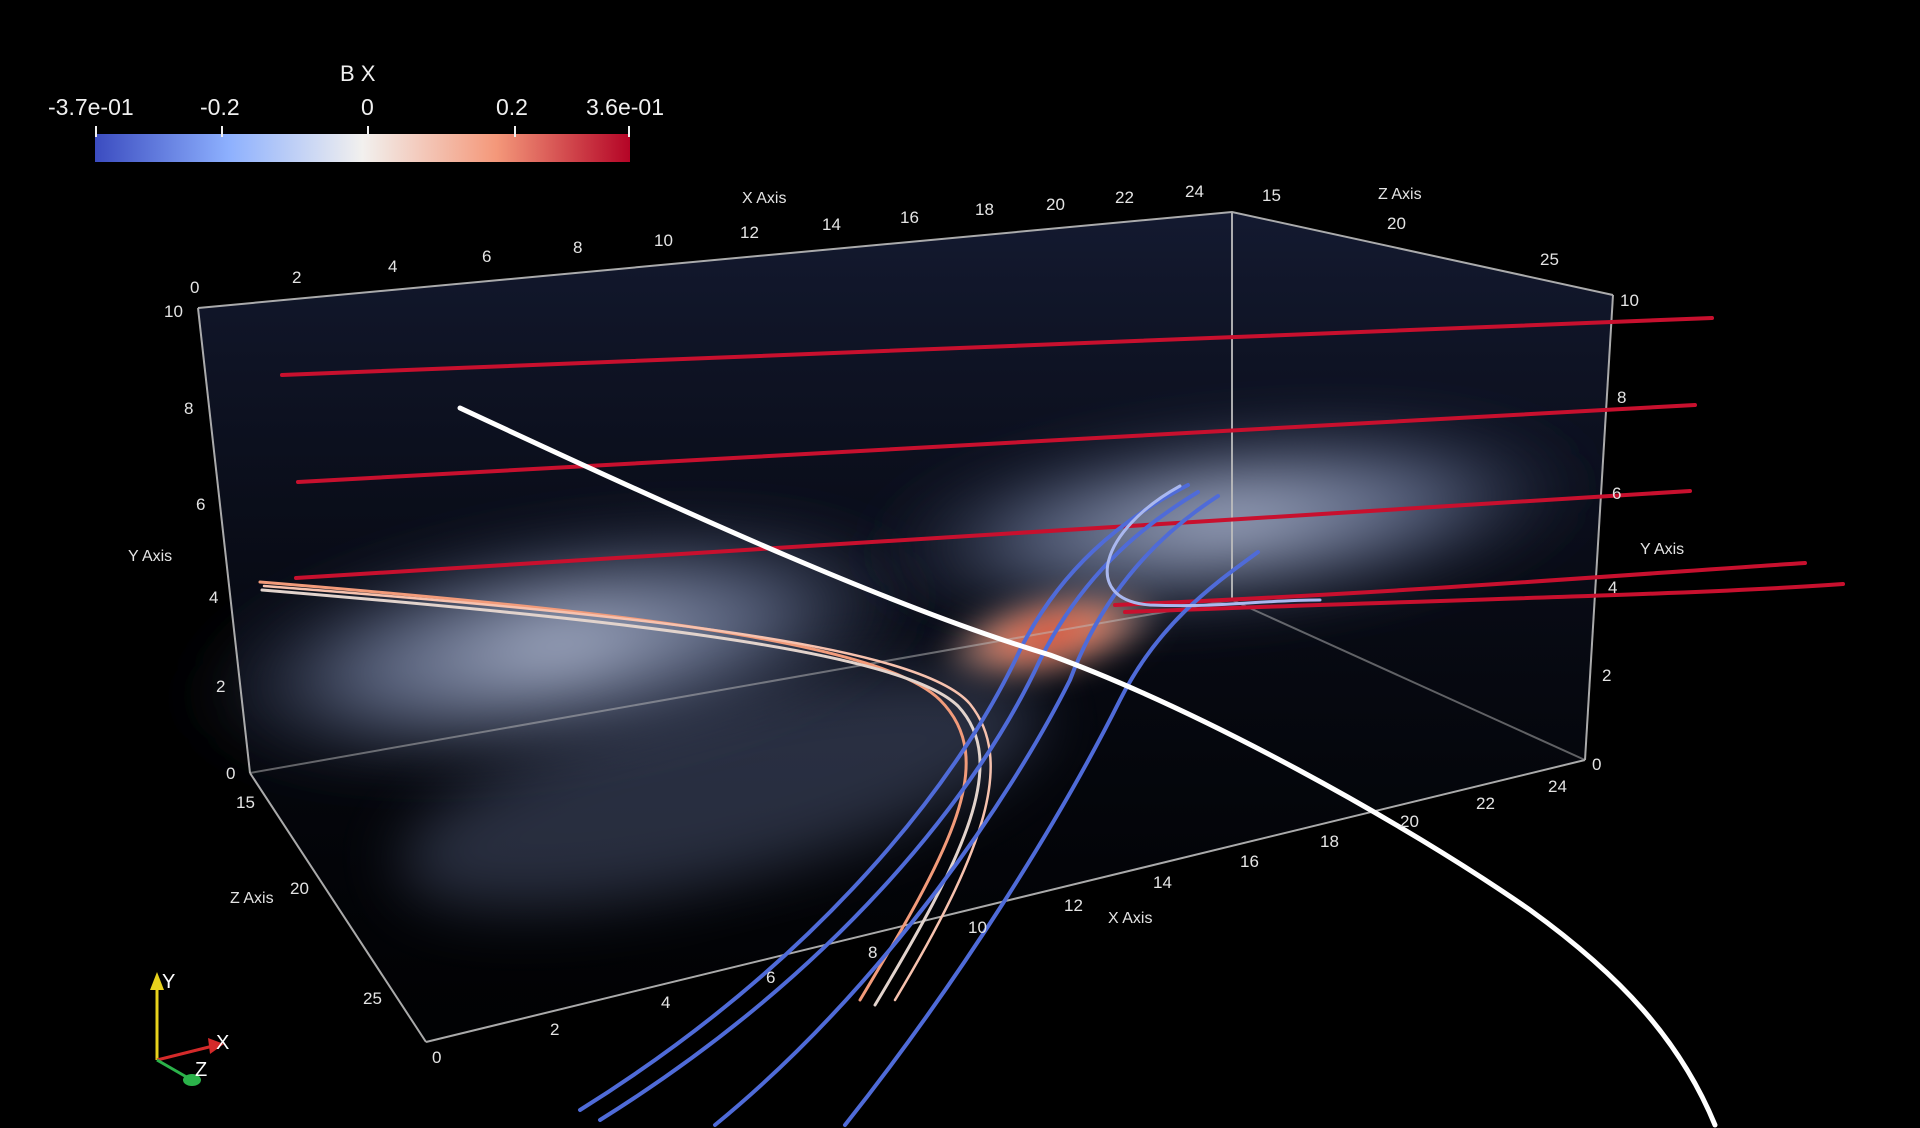 This screenshot has height=1128, width=1920. Describe the element at coordinates (1124, 197) in the screenshot. I see `x-tick-back: 22` at that location.